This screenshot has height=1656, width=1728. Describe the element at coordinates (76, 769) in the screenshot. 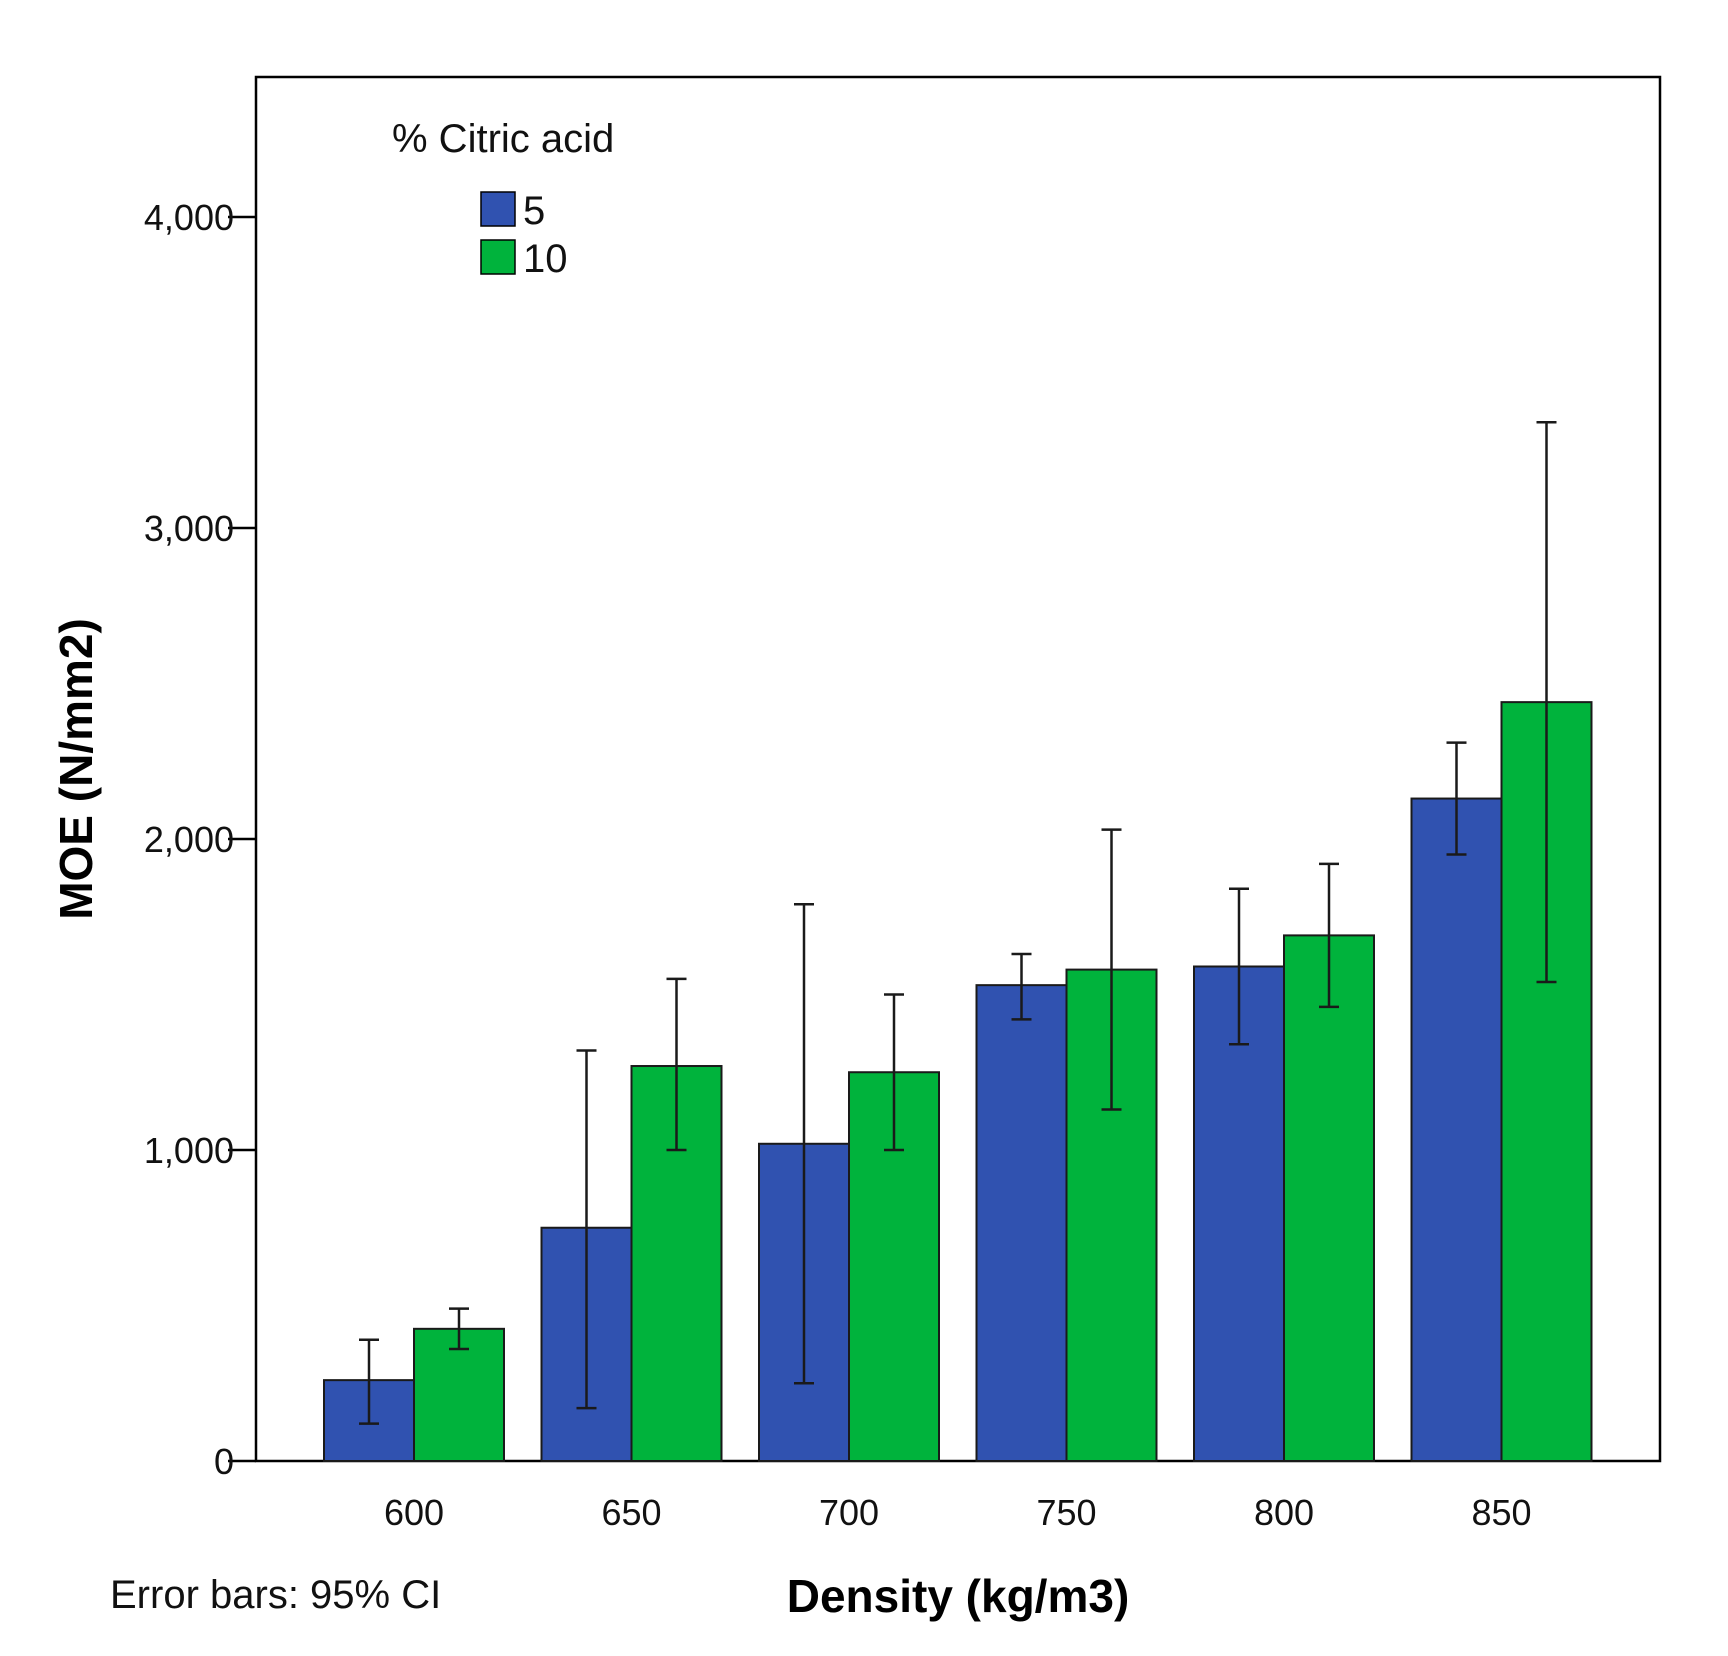

I see `y-axis-title: MOE (N/mm2)` at that location.